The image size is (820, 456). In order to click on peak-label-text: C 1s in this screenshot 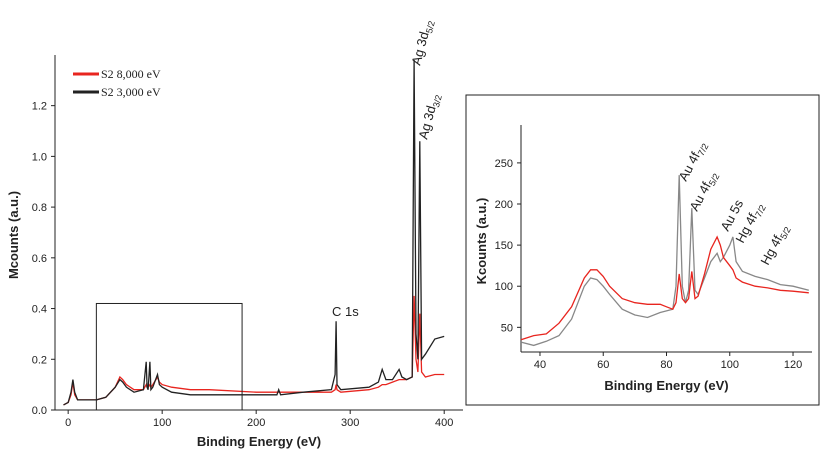, I will do `click(345, 311)`.